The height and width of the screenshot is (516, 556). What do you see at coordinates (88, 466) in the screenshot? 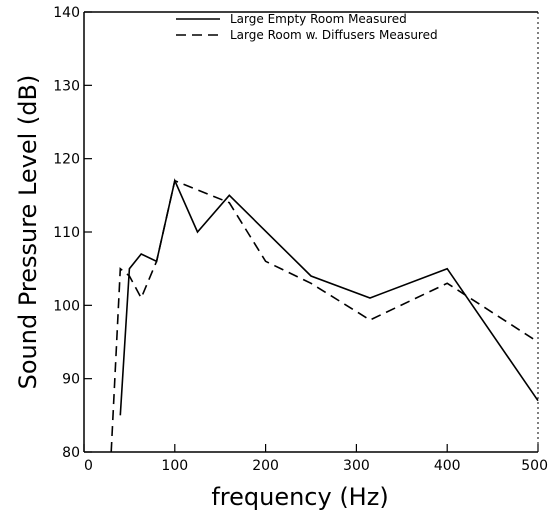
I see `x-tick-label: 0` at bounding box center [88, 466].